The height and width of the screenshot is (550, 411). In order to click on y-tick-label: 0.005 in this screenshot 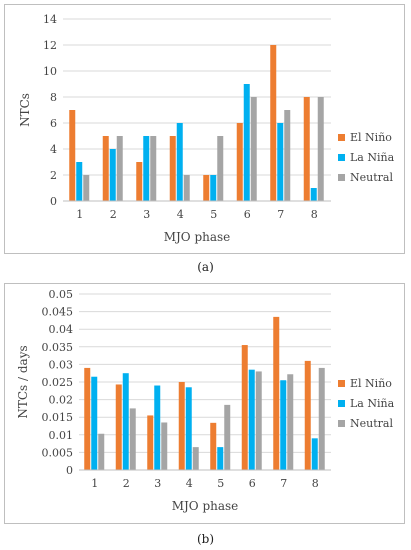, I will do `click(58, 452)`.